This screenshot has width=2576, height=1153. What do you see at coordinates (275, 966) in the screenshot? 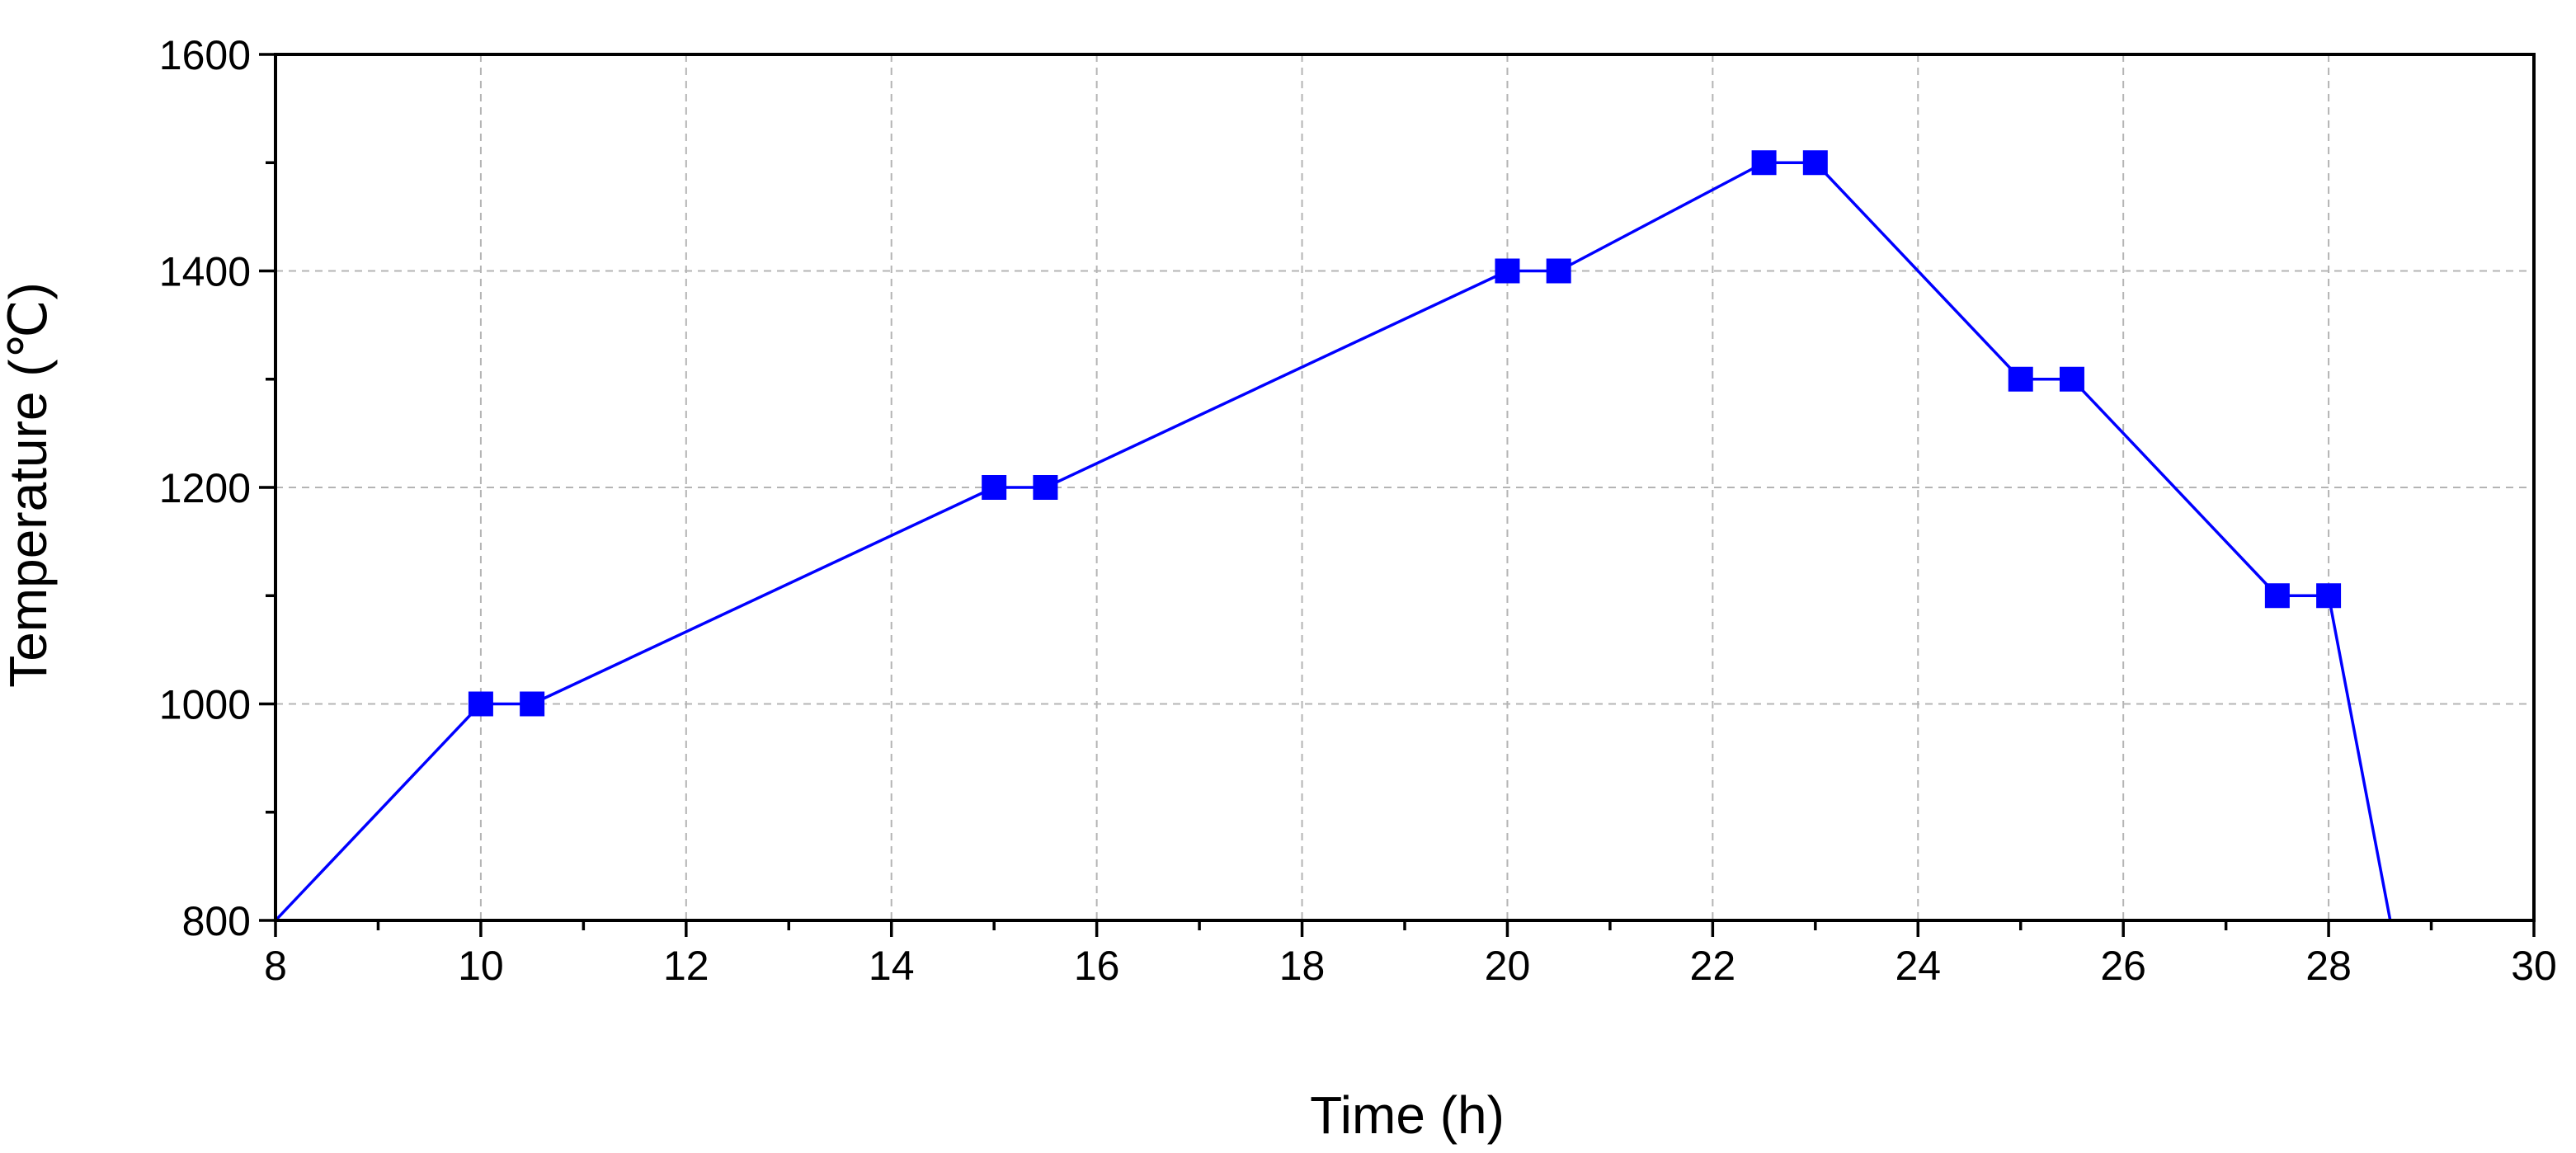
I see `x-tick-label: 8` at bounding box center [275, 966].